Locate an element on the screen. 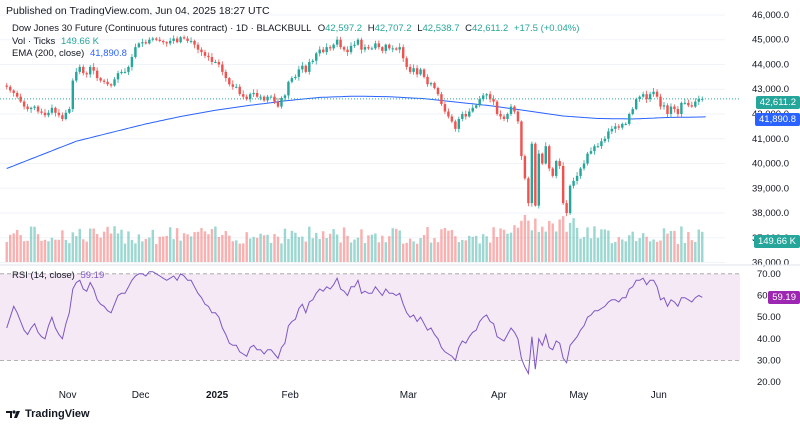 This screenshot has width=800, height=427. time-tick-label: Feb is located at coordinates (291, 395).